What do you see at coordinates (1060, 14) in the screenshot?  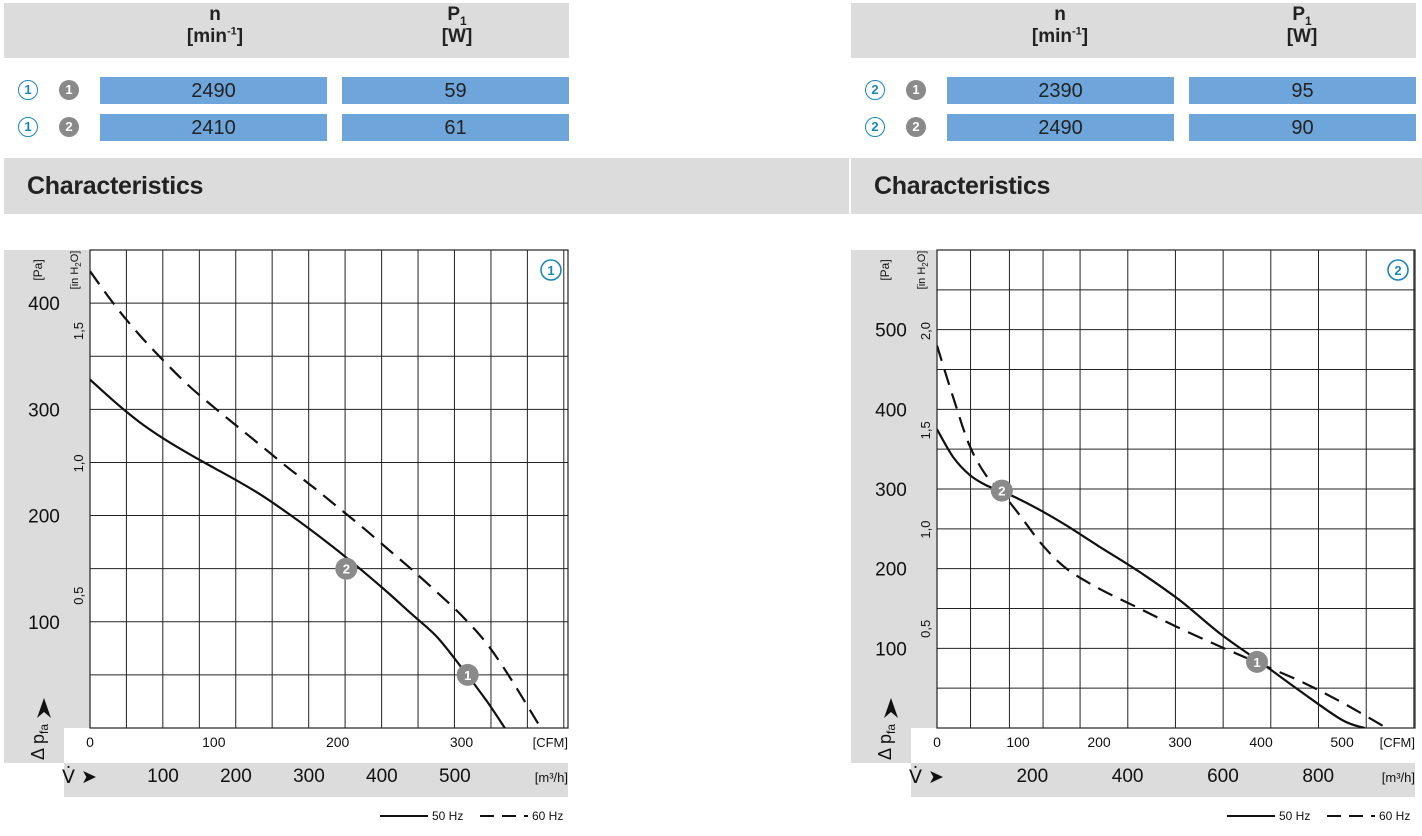 I see `speed-symbol: n` at bounding box center [1060, 14].